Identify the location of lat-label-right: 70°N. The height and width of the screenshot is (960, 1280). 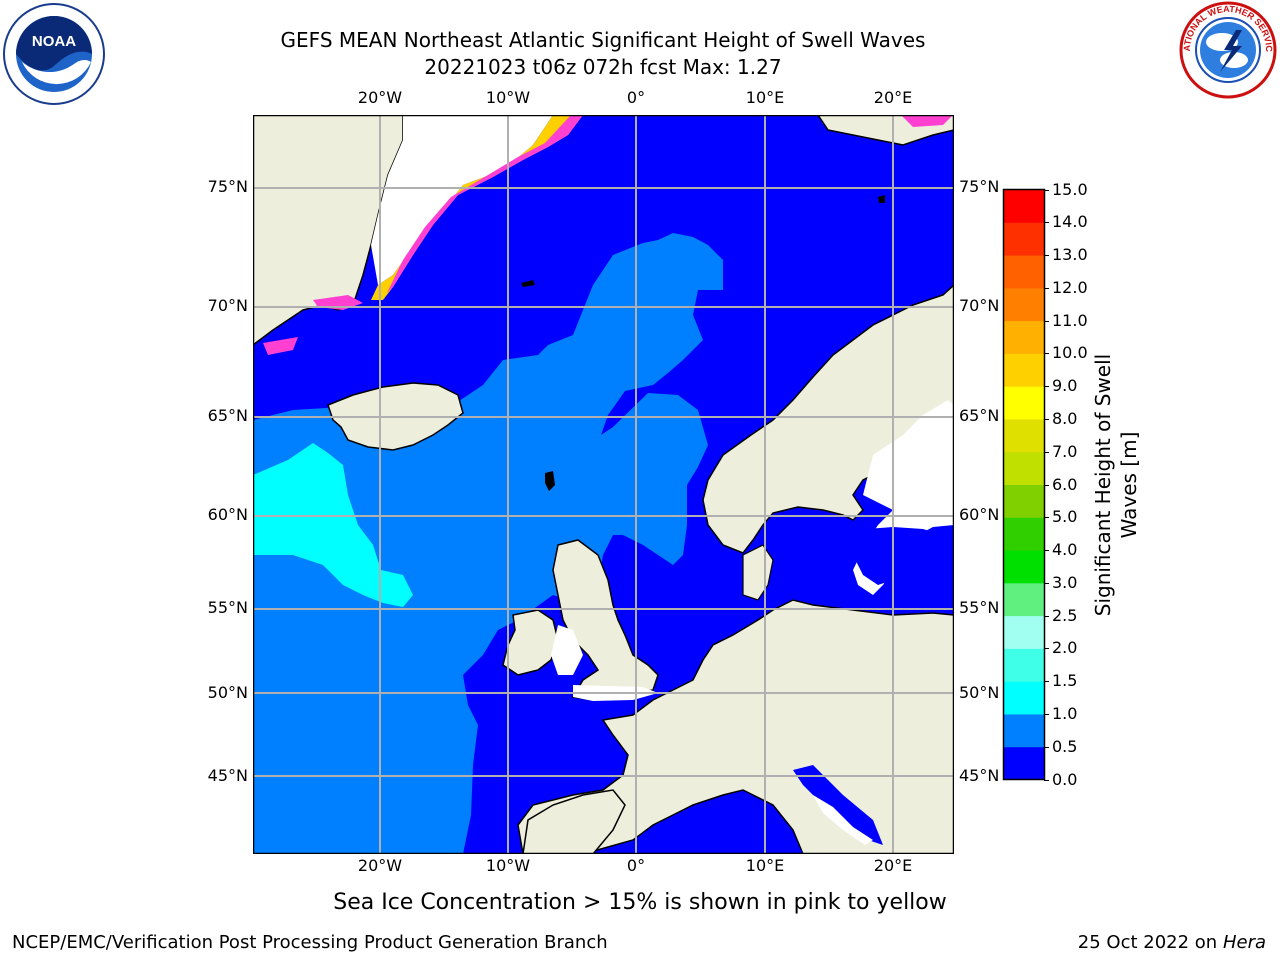
(979, 305).